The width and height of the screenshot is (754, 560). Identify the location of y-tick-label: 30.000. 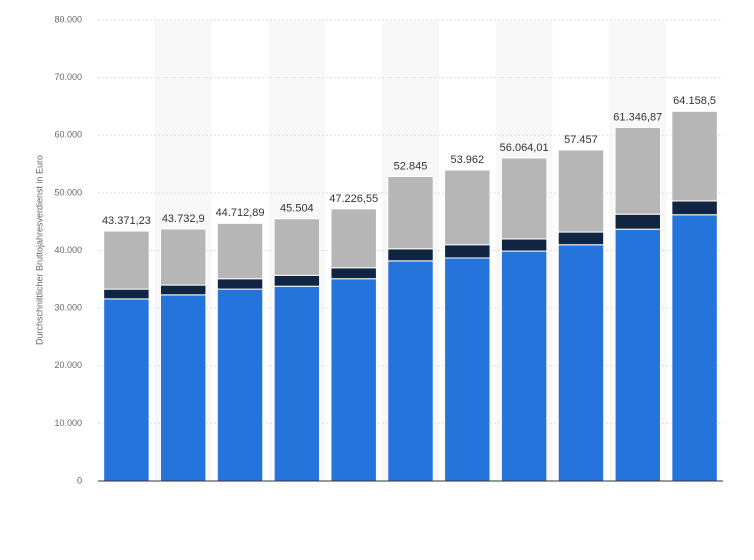
(68, 308).